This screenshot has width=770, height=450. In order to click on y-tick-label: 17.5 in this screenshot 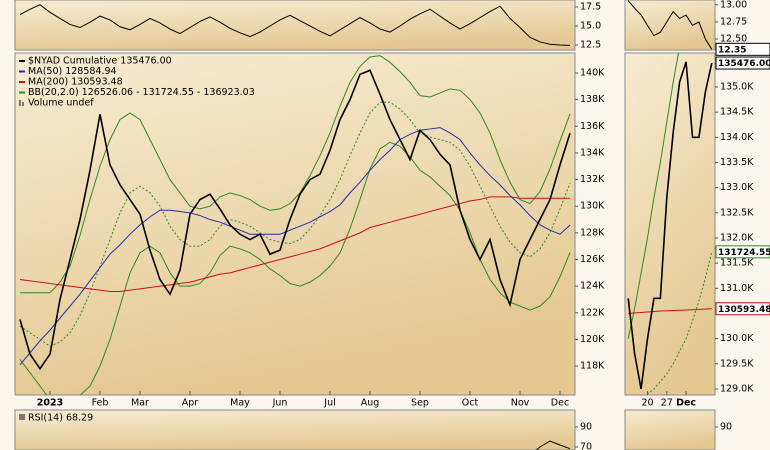, I will do `click(590, 6)`.